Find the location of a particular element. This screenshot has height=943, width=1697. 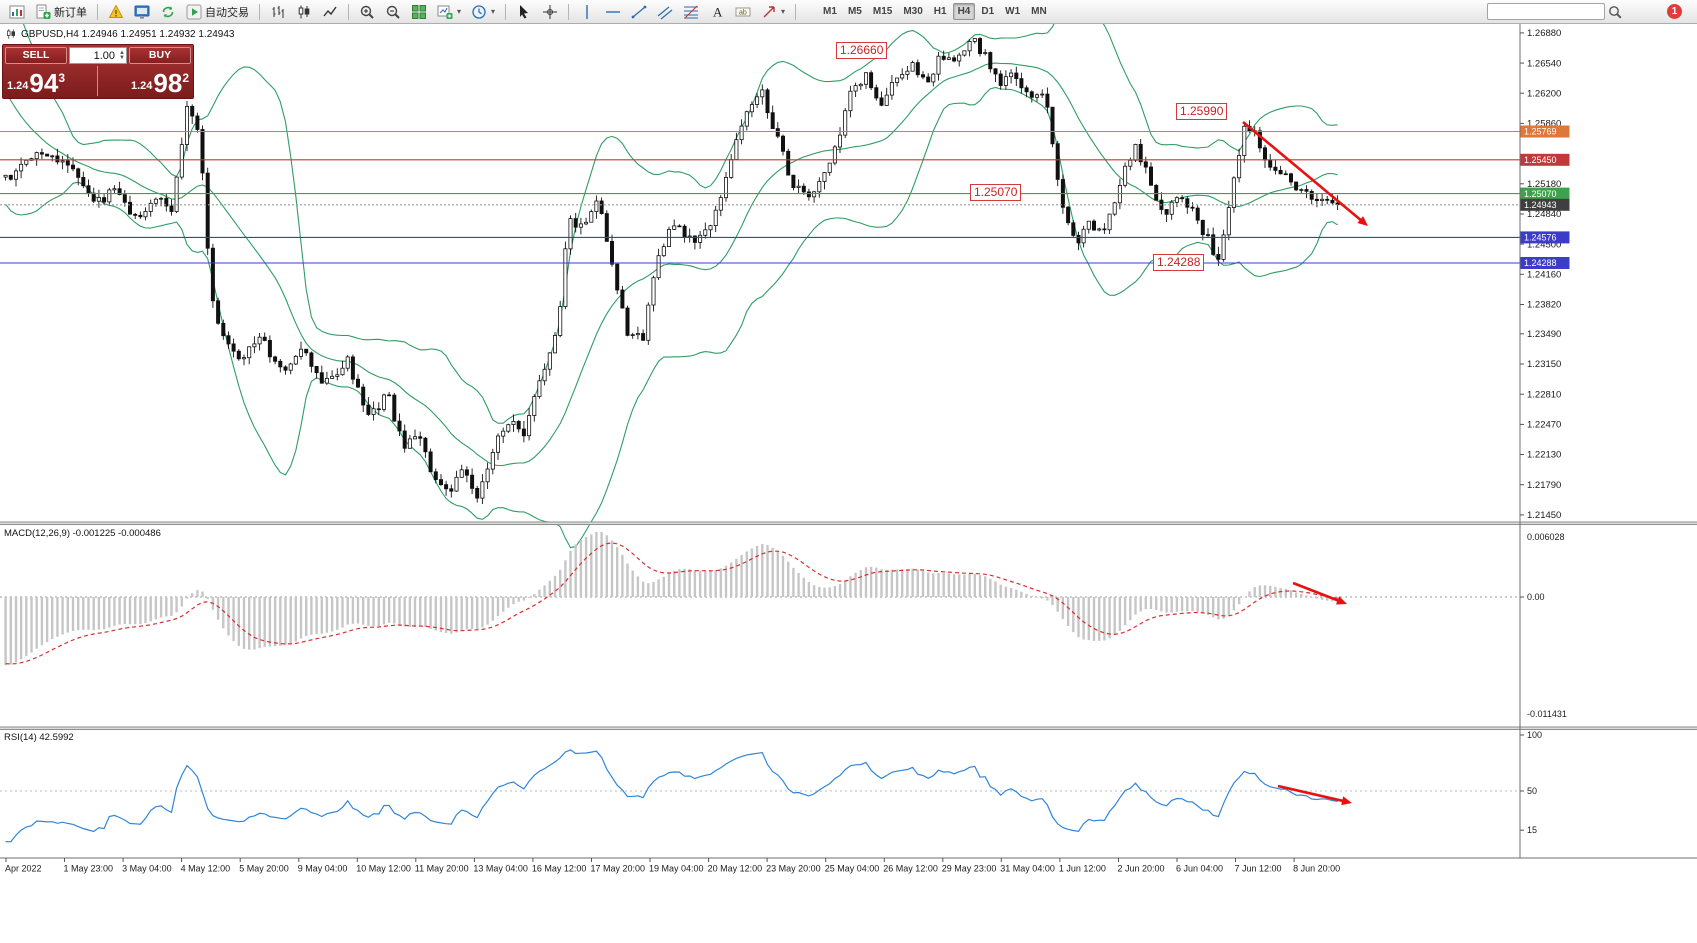

svg-text: 1.24500 is located at coordinates (1544, 244).